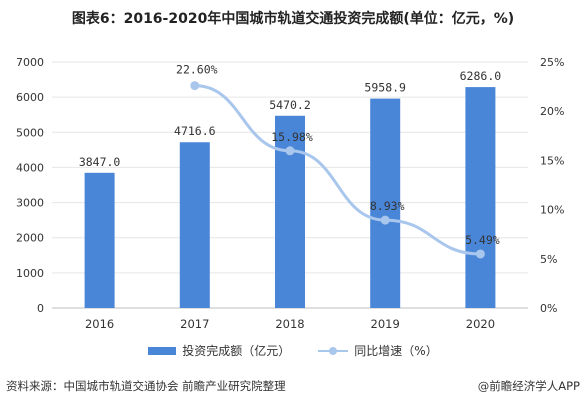  What do you see at coordinates (30, 167) in the screenshot?
I see `y-left-tick-label: 4000` at bounding box center [30, 167].